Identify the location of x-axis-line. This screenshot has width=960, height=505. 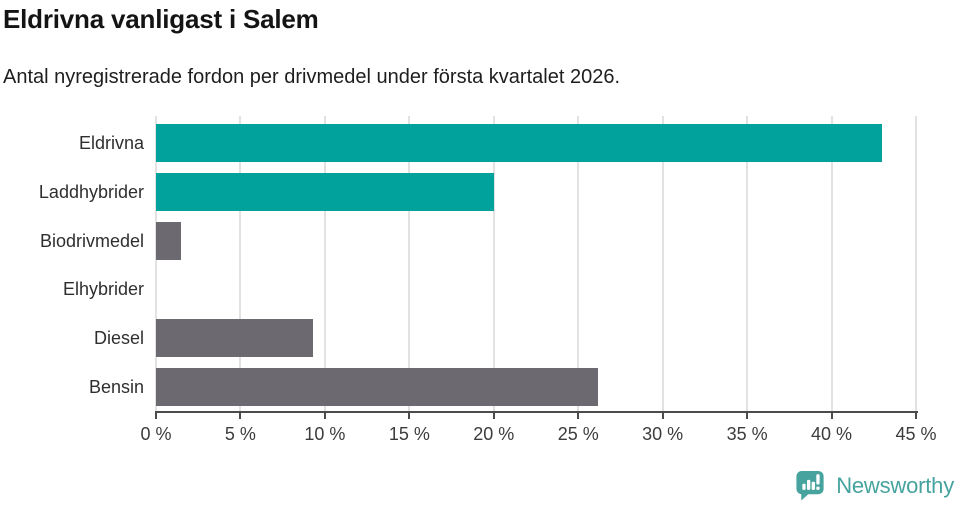
(536, 412).